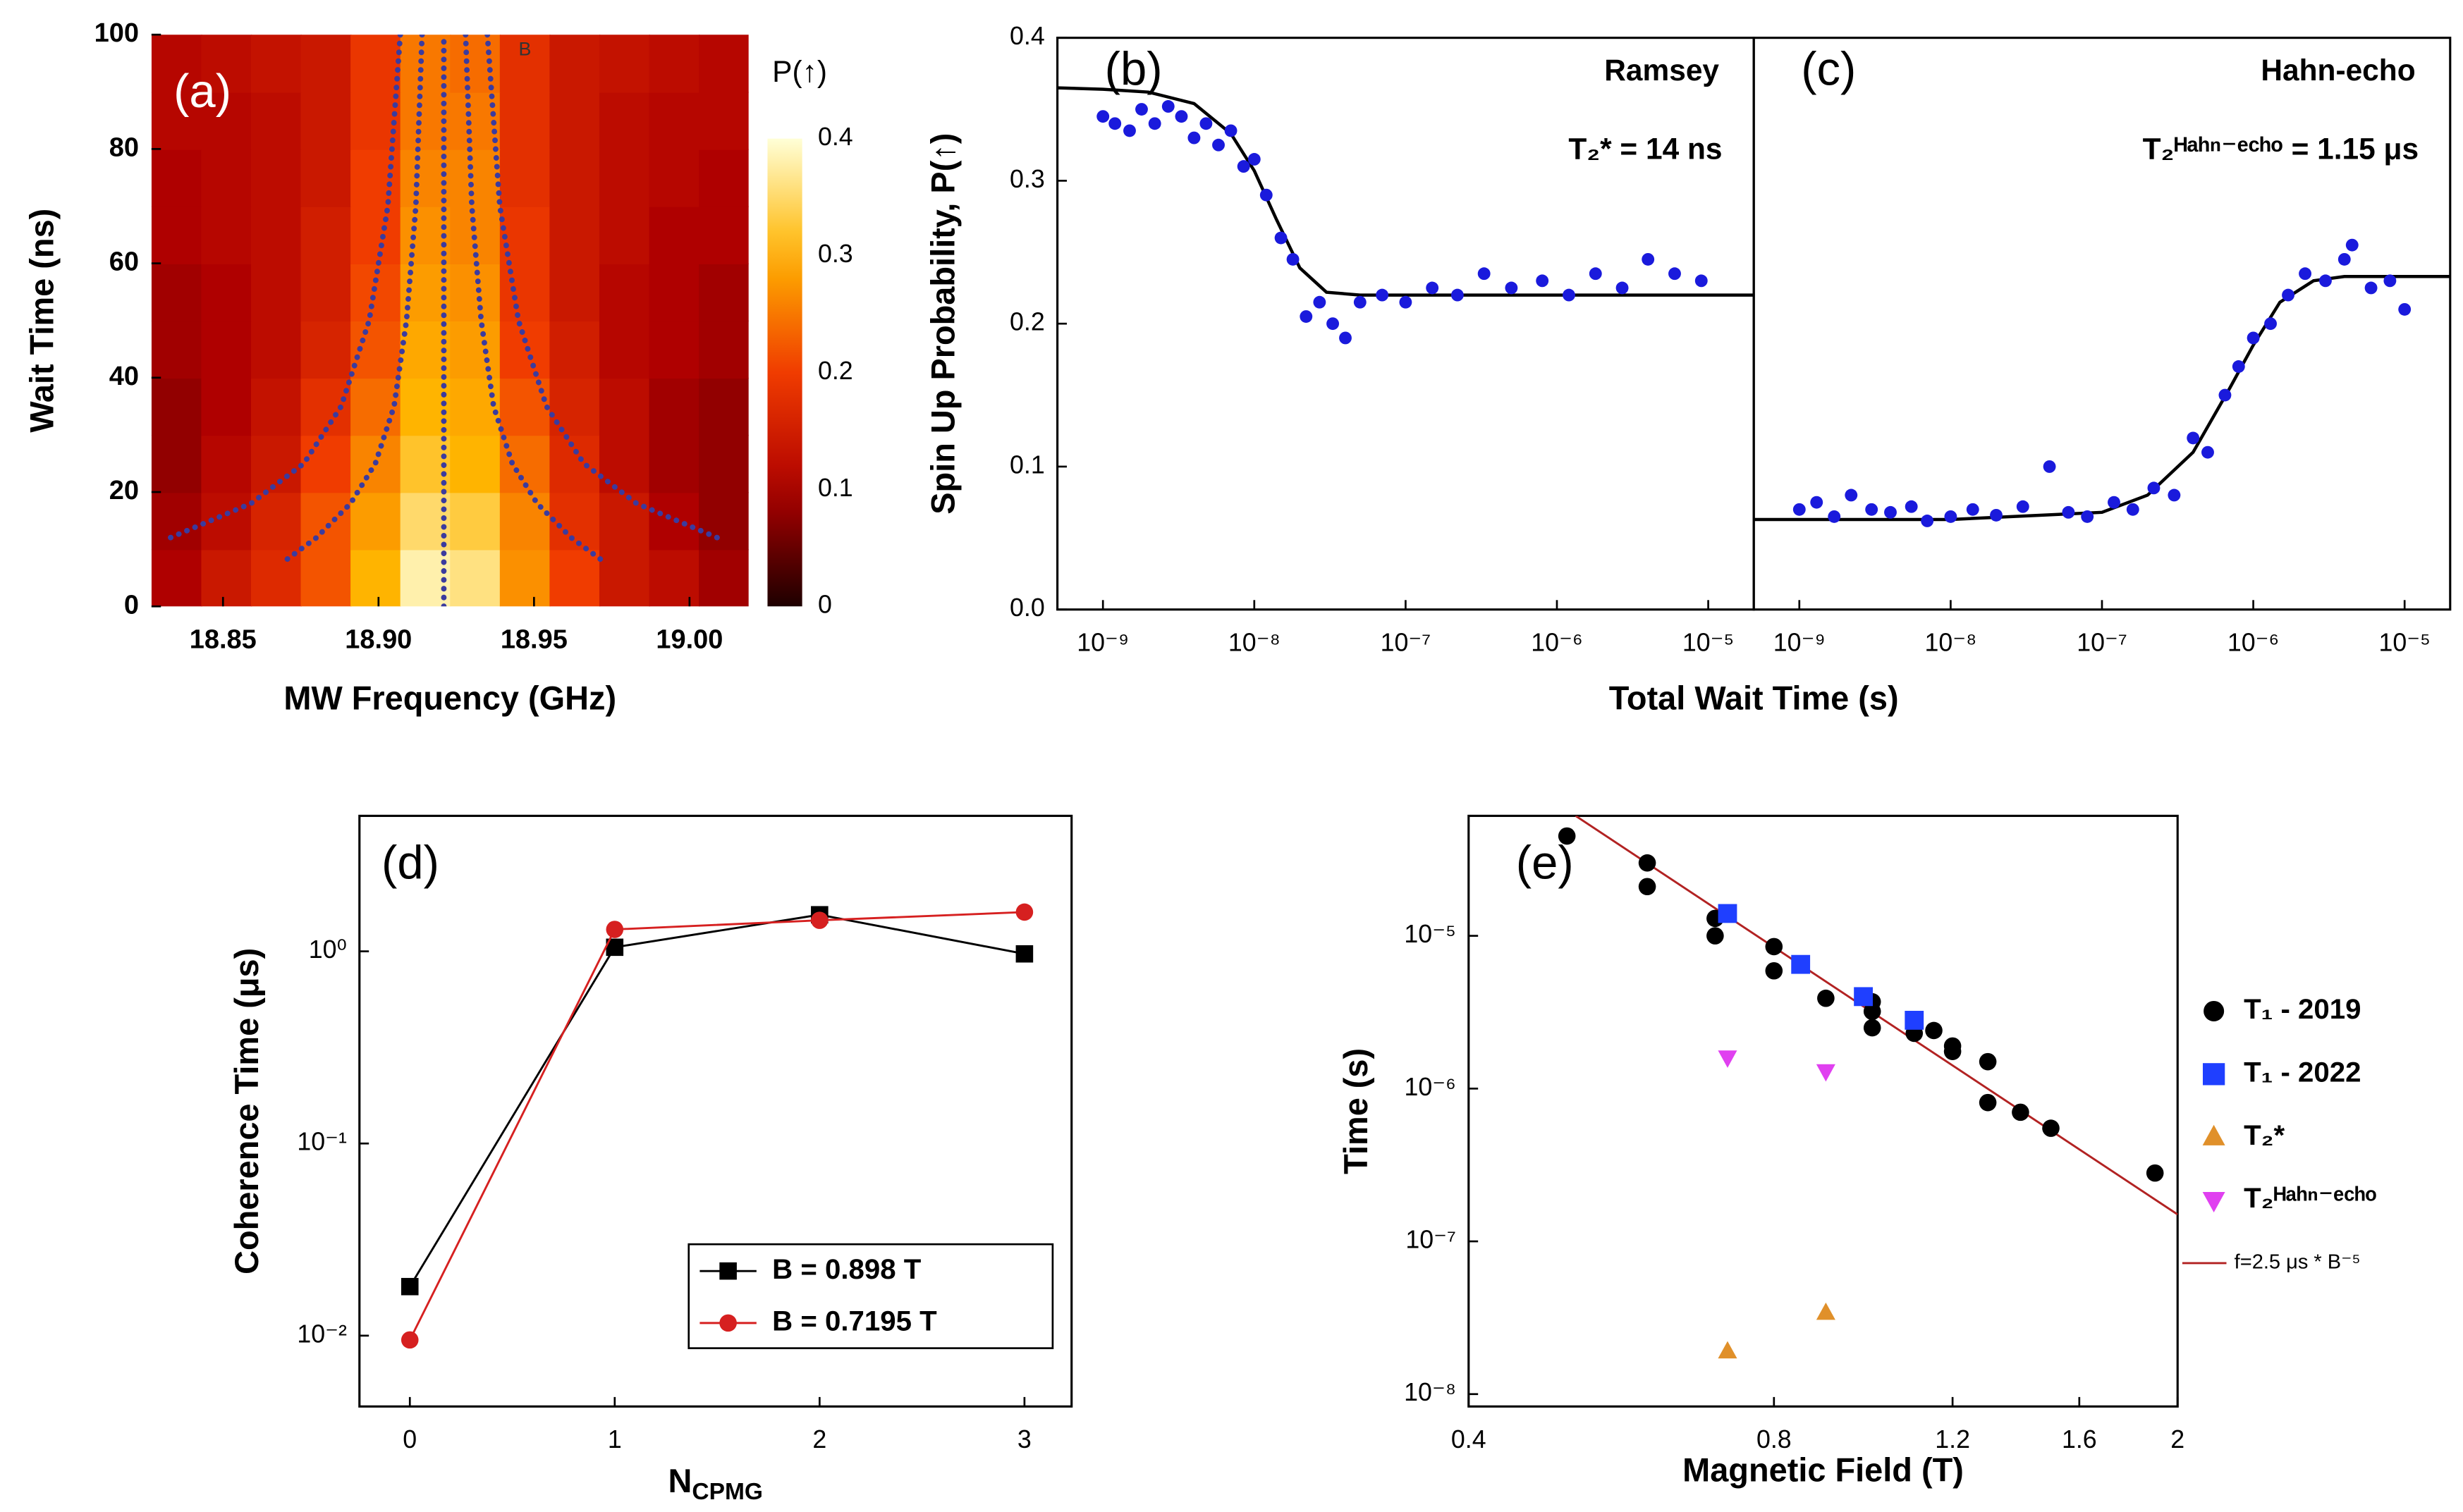 The height and width of the screenshot is (1512, 2463). What do you see at coordinates (124, 376) in the screenshot?
I see `y-tick-label: 40` at bounding box center [124, 376].